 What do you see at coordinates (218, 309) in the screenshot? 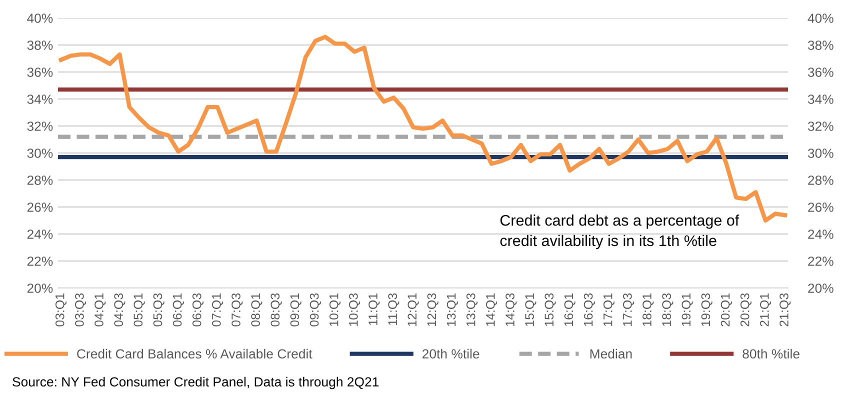
I see `x-tick-label: 07:Q1` at bounding box center [218, 309].